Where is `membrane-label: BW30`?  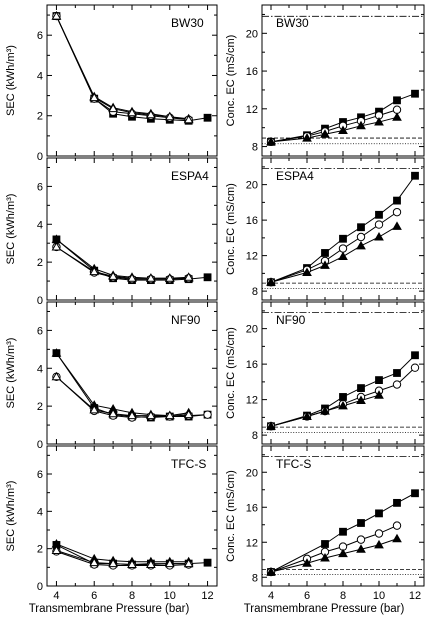
membrane-label: BW30 is located at coordinates (292, 23).